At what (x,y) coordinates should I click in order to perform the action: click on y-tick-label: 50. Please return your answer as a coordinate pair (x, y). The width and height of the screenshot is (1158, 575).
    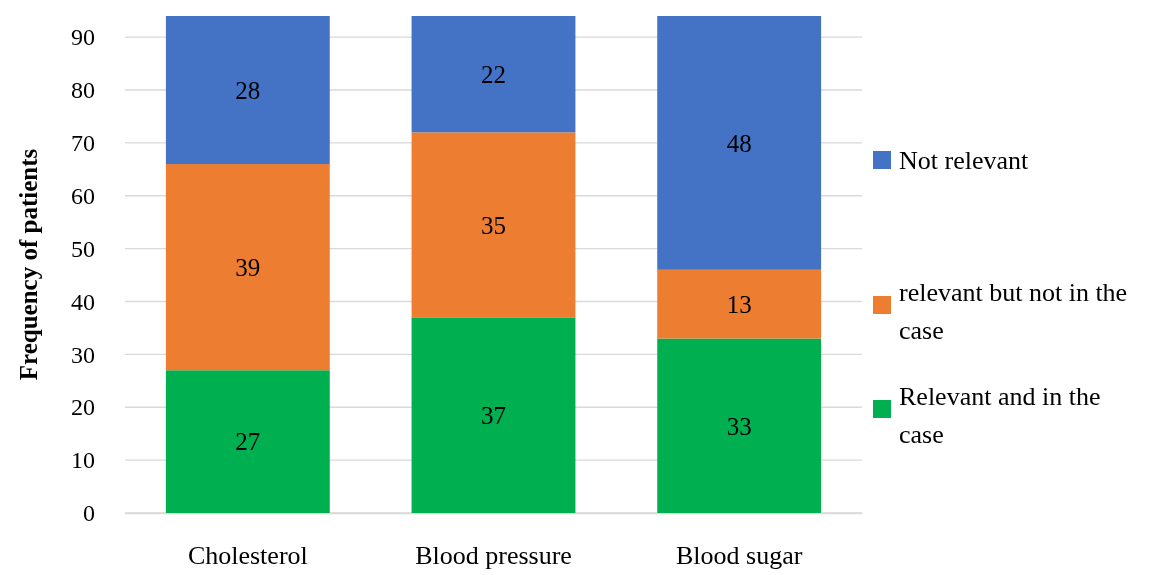
    Looking at the image, I should click on (83, 248).